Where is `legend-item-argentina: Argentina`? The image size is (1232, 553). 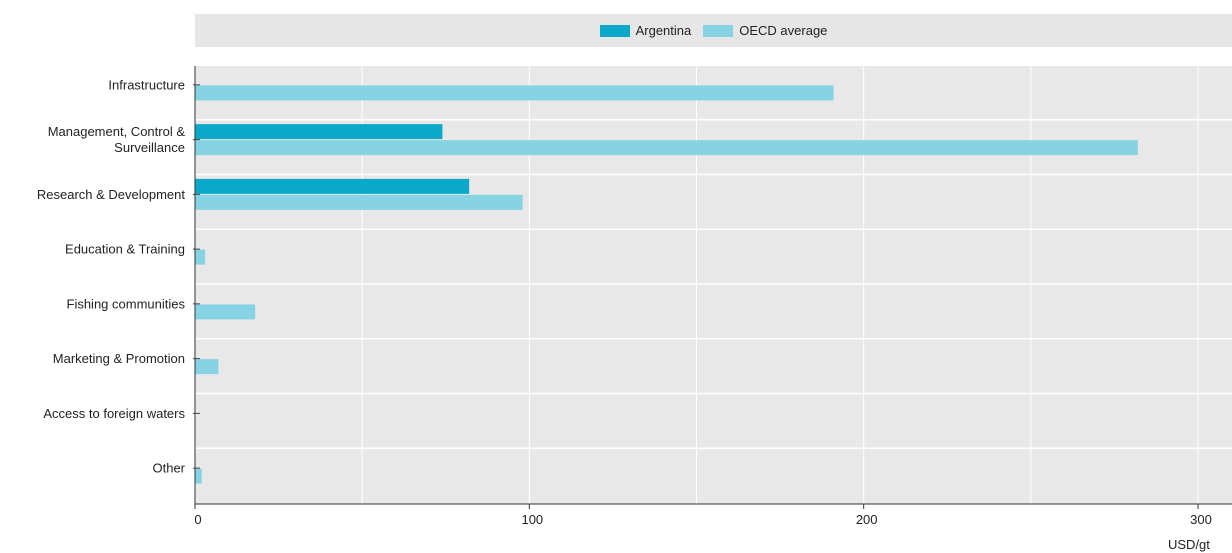 legend-item-argentina: Argentina is located at coordinates (645, 30).